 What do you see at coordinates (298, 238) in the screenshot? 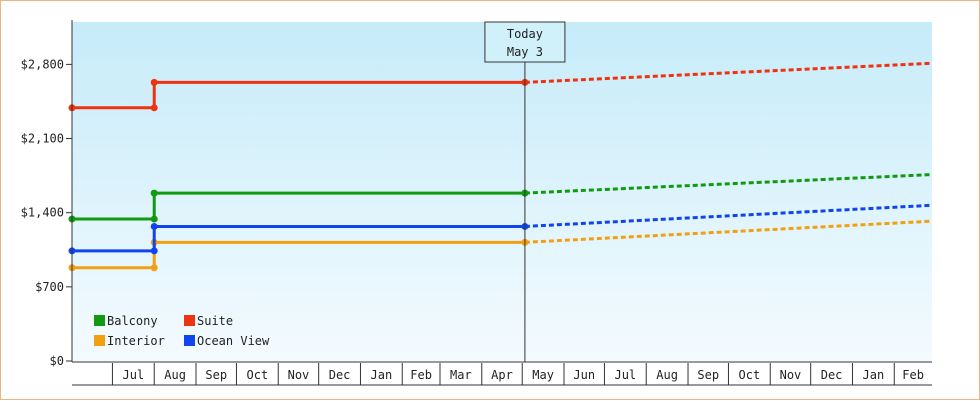
I see `series-line-ocean-view` at bounding box center [298, 238].